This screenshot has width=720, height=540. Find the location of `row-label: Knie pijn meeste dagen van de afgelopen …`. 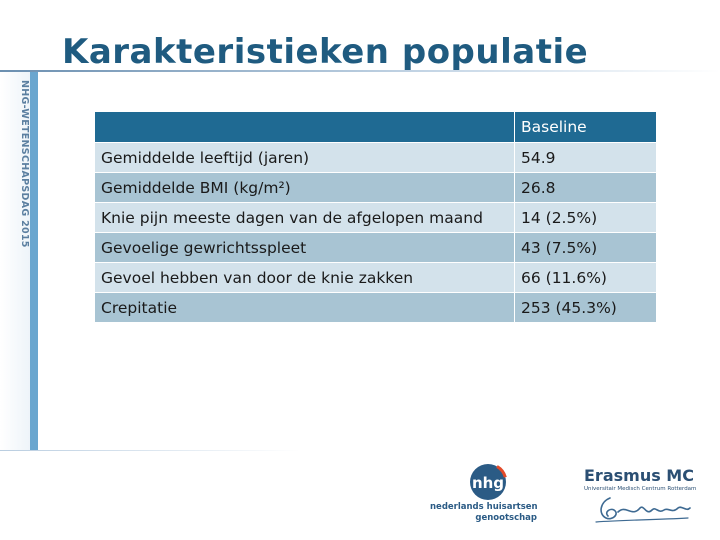

row-label: Knie pijn meeste dagen van de afgelopen … is located at coordinates (304, 217).